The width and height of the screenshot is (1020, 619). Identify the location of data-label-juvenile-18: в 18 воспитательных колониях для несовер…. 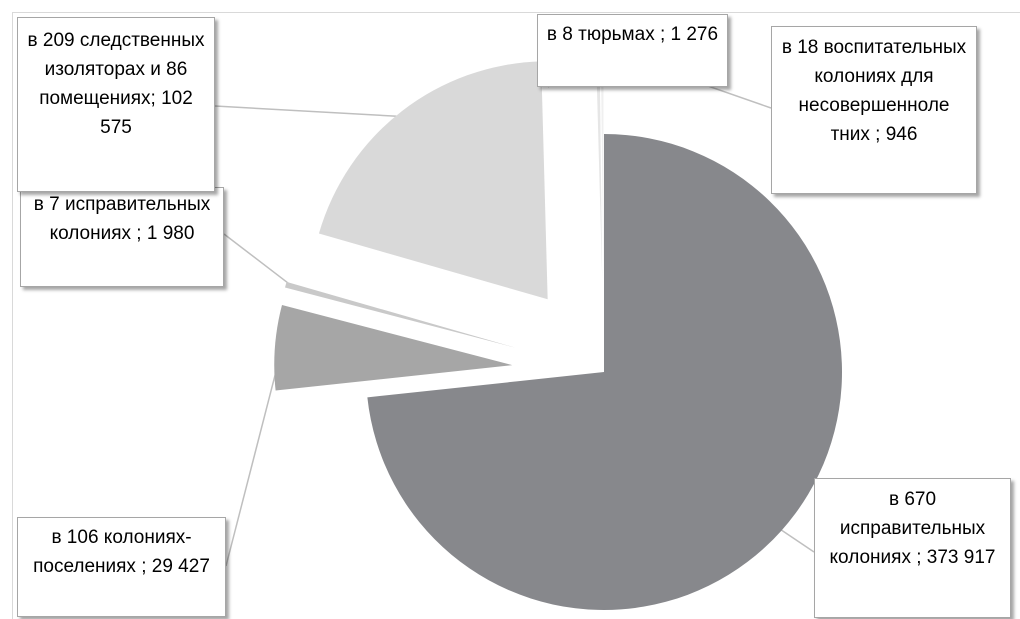
(874, 110).